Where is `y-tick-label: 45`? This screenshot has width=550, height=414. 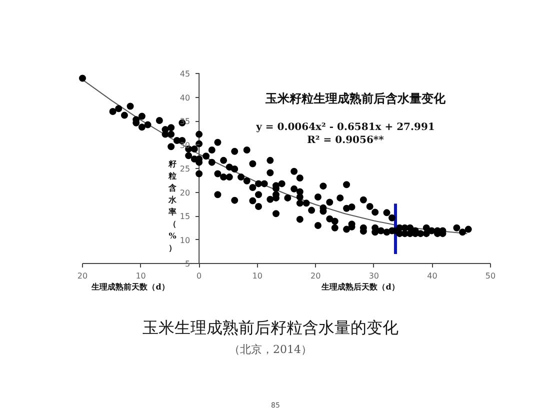
y-tick-label: 45 is located at coordinates (185, 74).